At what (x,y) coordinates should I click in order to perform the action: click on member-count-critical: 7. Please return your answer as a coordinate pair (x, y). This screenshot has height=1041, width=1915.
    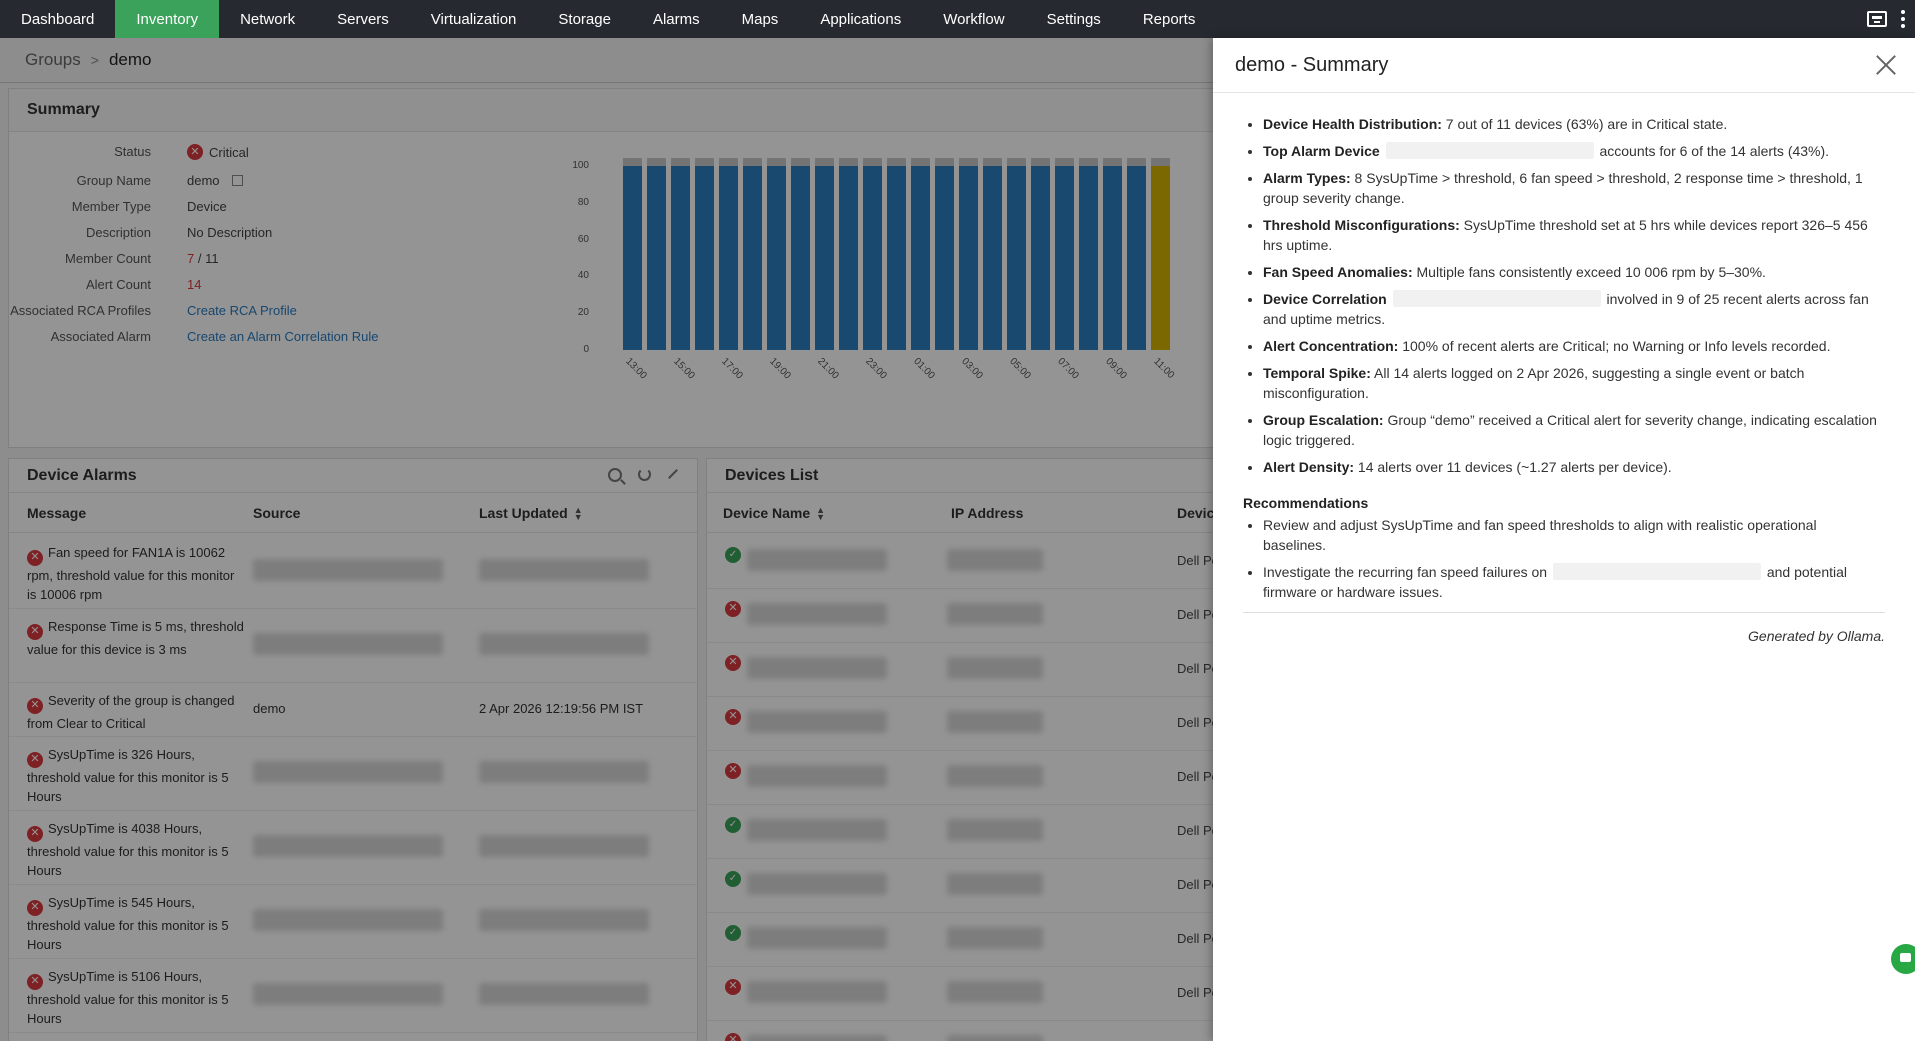
    Looking at the image, I should click on (191, 258).